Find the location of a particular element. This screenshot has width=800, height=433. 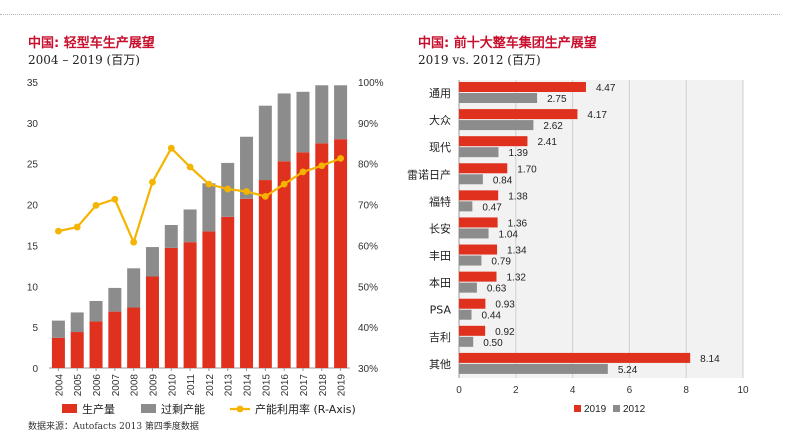

right-y-tick-label: 100% is located at coordinates (371, 83).